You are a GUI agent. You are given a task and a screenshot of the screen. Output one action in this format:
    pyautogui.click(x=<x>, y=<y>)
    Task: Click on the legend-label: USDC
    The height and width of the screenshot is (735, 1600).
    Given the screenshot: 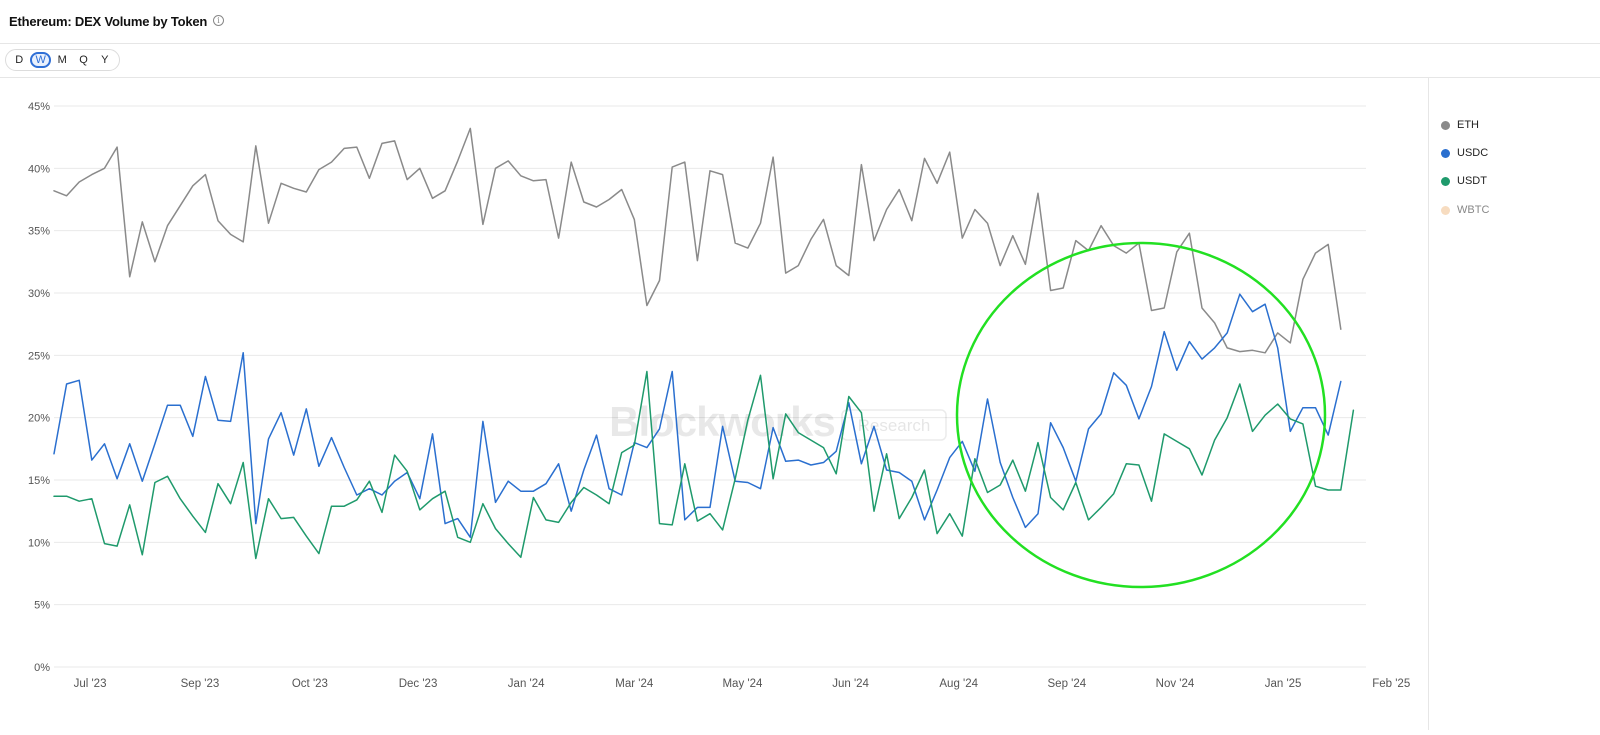 What is the action you would take?
    pyautogui.click(x=1473, y=153)
    